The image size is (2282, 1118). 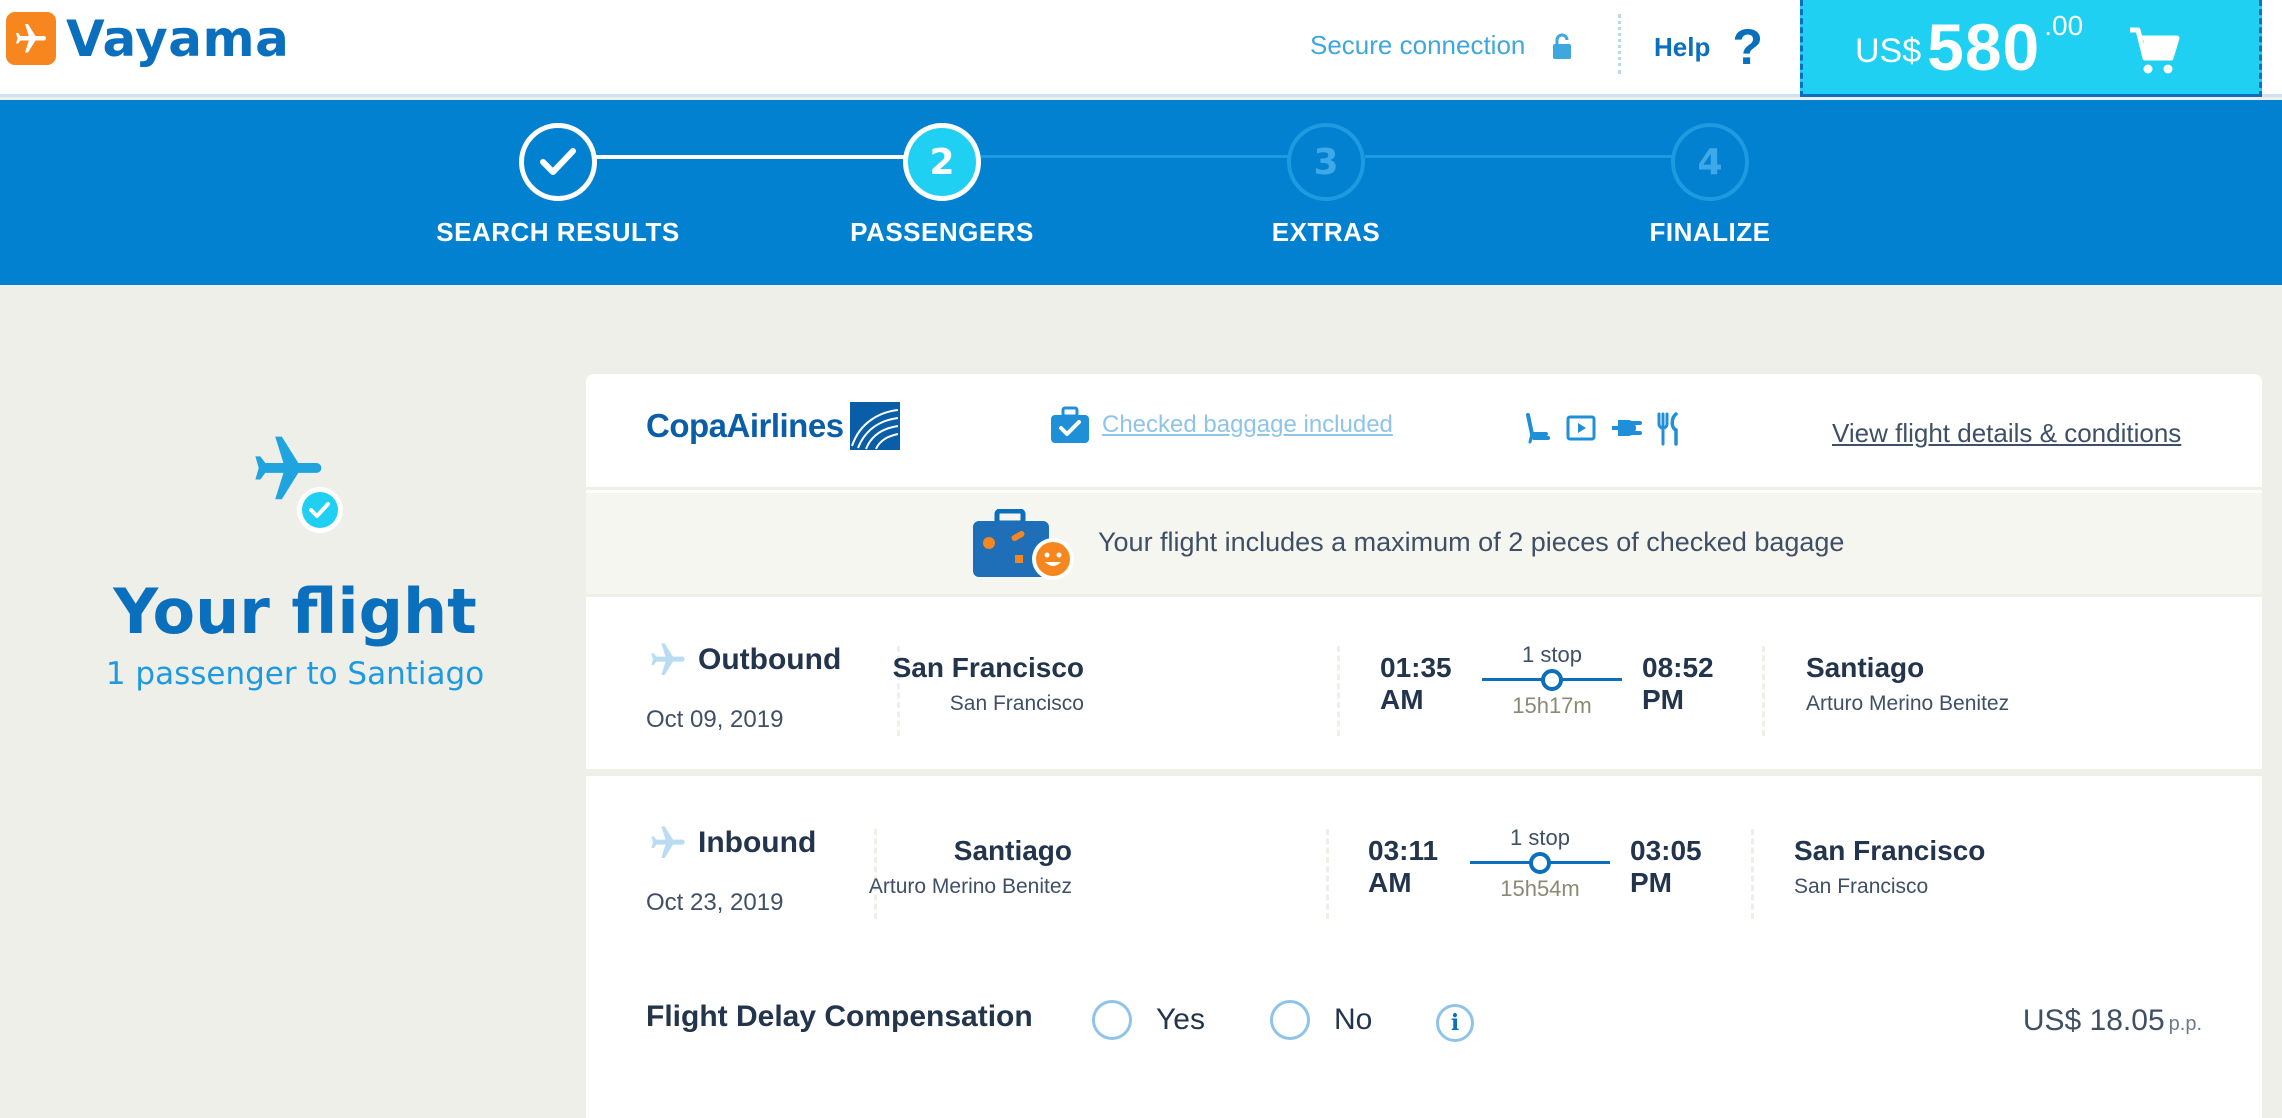 I want to click on cart-currency: US$, so click(x=1888, y=50).